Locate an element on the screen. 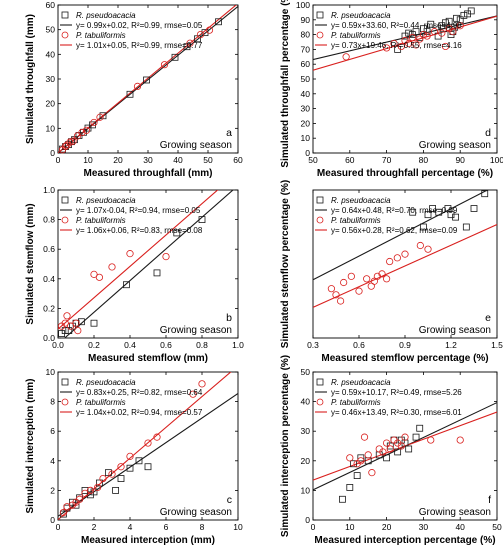  x-axis-title: Measured interception (mm) is located at coordinates (148, 540).